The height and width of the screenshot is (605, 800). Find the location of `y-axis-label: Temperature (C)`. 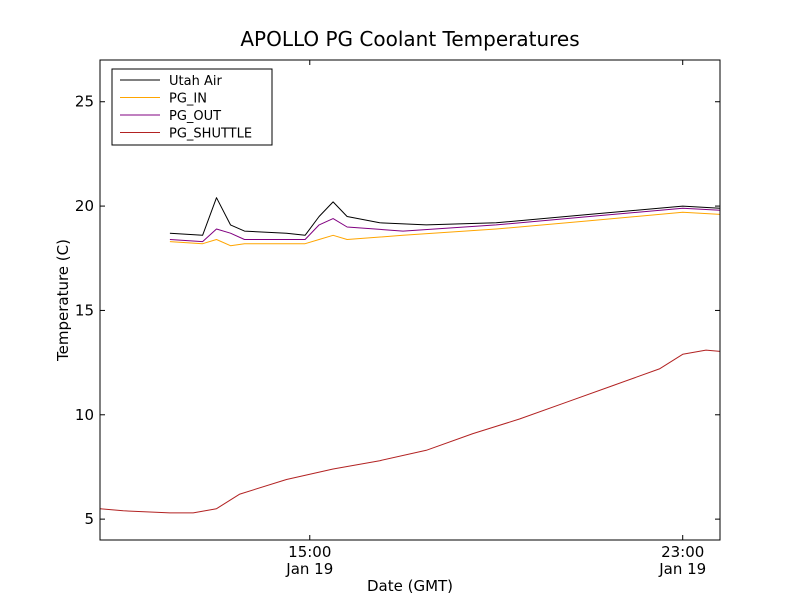

y-axis-label: Temperature (C) is located at coordinates (63, 300).